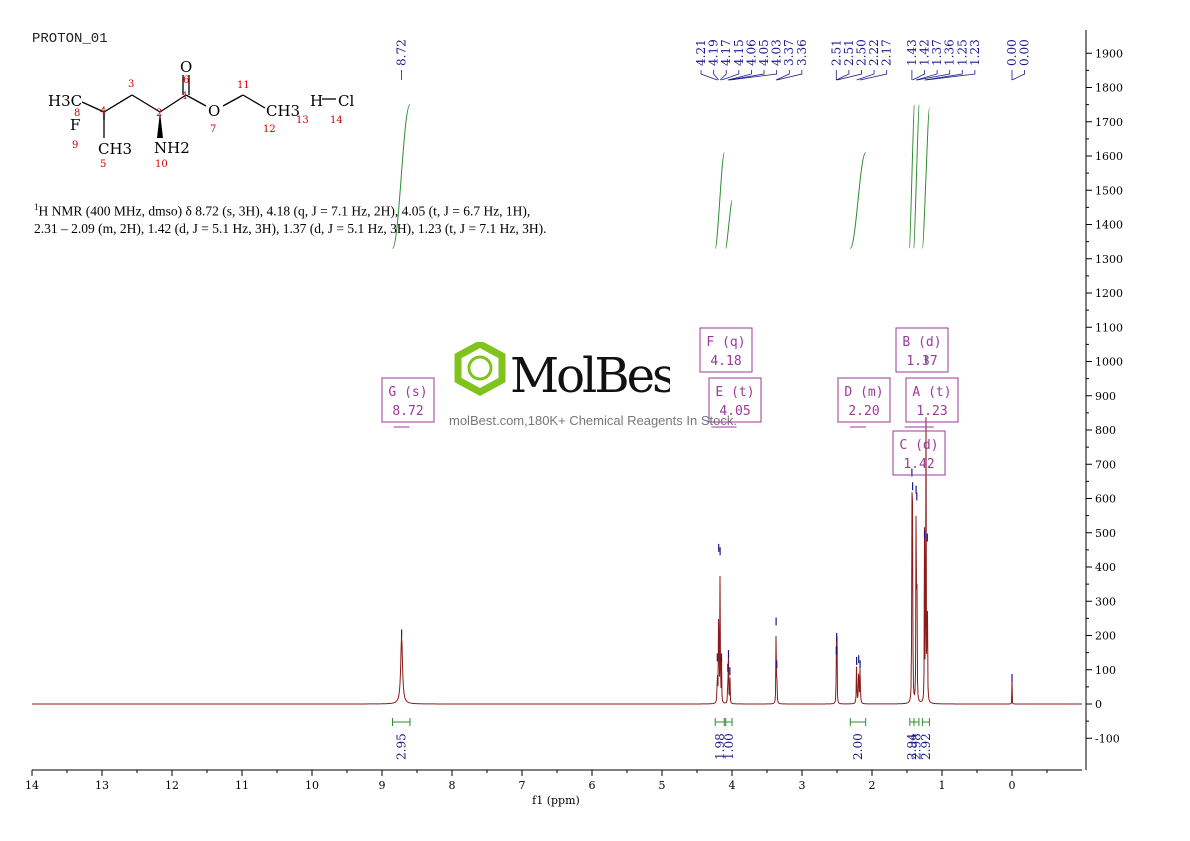  I want to click on x-tick-label: 11, so click(242, 785).